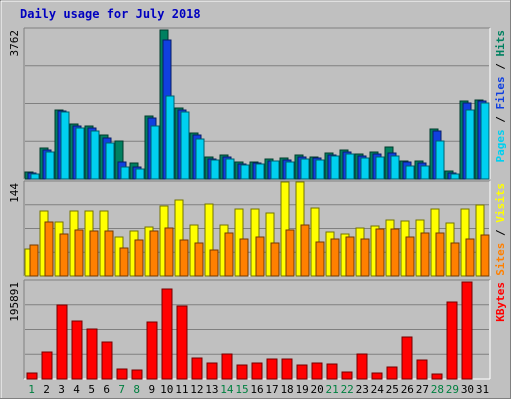 This screenshot has width=512, height=400. What do you see at coordinates (378, 389) in the screenshot?
I see `x-tick-label: 24` at bounding box center [378, 389].